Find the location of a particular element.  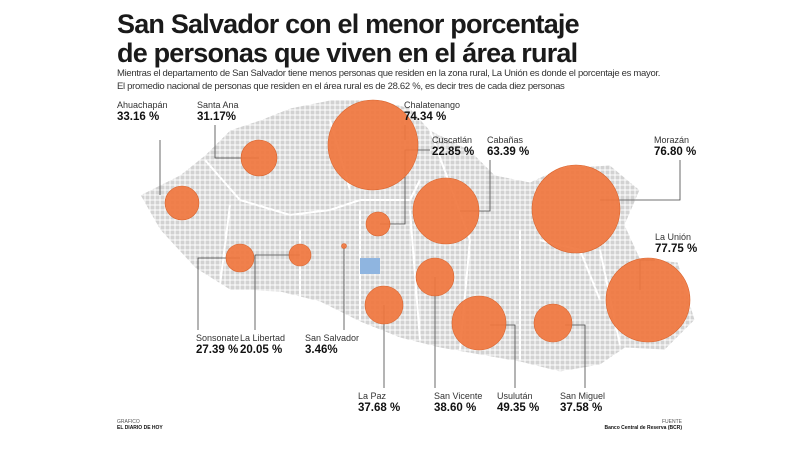

bubble-la-libertad is located at coordinates (300, 255).